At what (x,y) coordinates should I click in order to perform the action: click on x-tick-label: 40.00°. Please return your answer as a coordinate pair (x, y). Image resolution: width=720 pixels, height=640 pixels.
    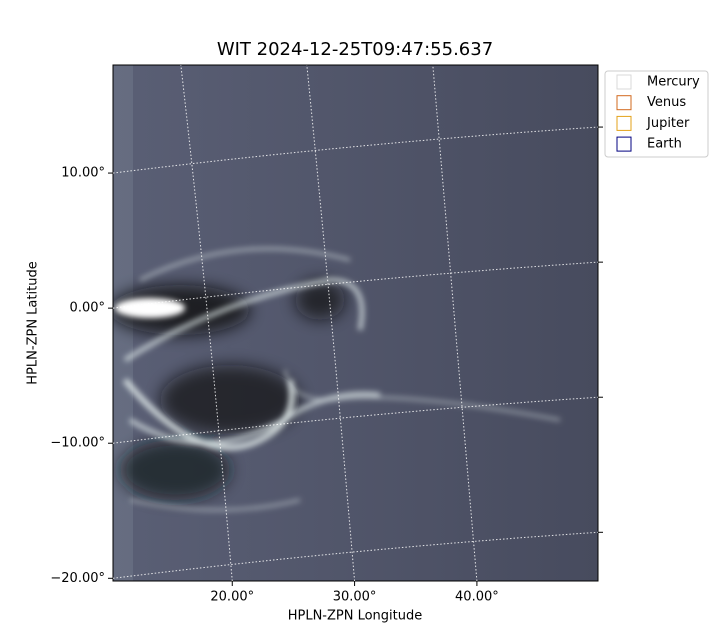
    Looking at the image, I should click on (477, 597).